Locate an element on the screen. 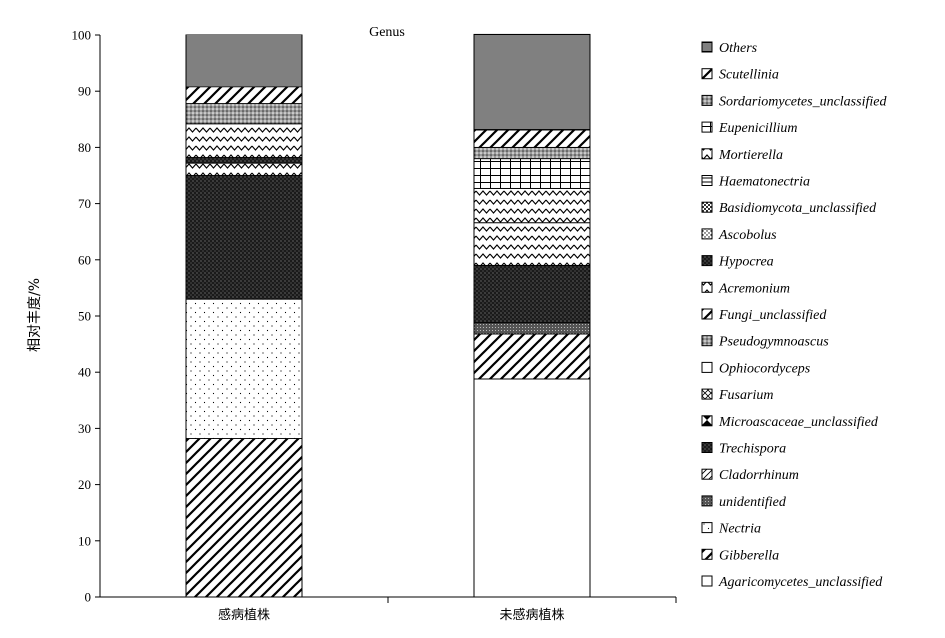 This screenshot has width=945, height=638. legend-label-trechispora: Trechispora is located at coordinates (752, 449).